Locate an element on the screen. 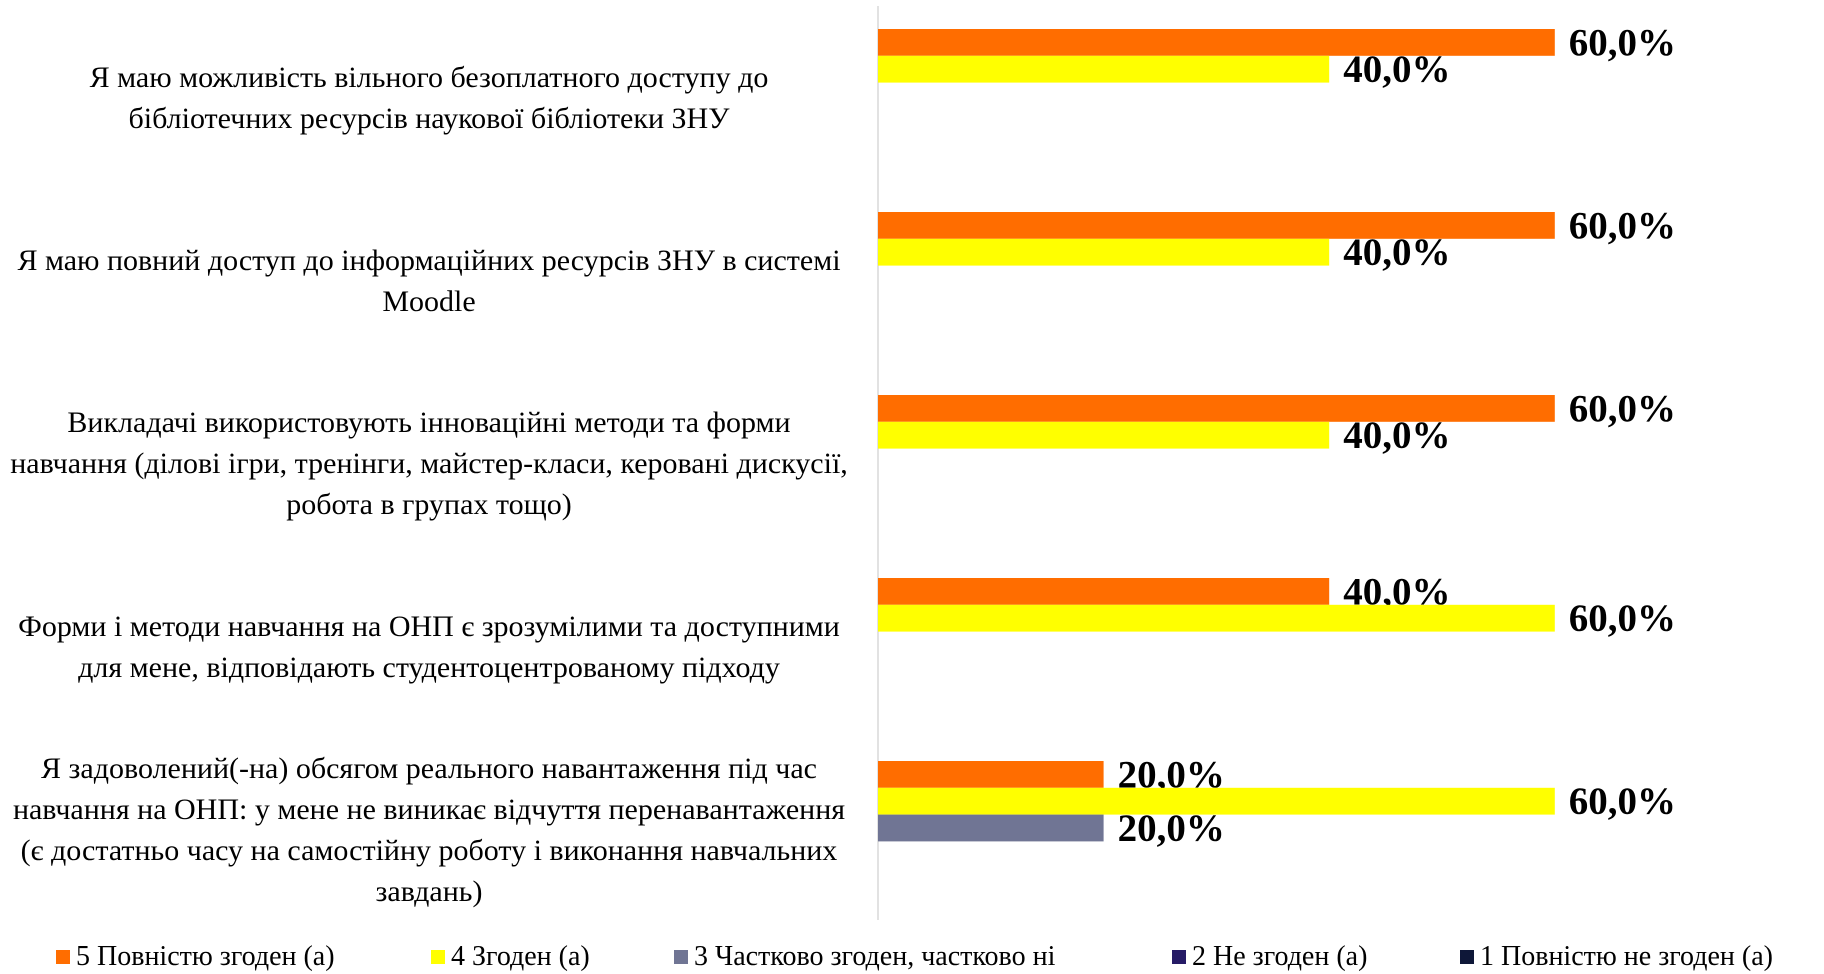 Image resolution: width=1824 pixels, height=974 pixels. legend-label: 3 Частково згоден, частково ні is located at coordinates (875, 956).